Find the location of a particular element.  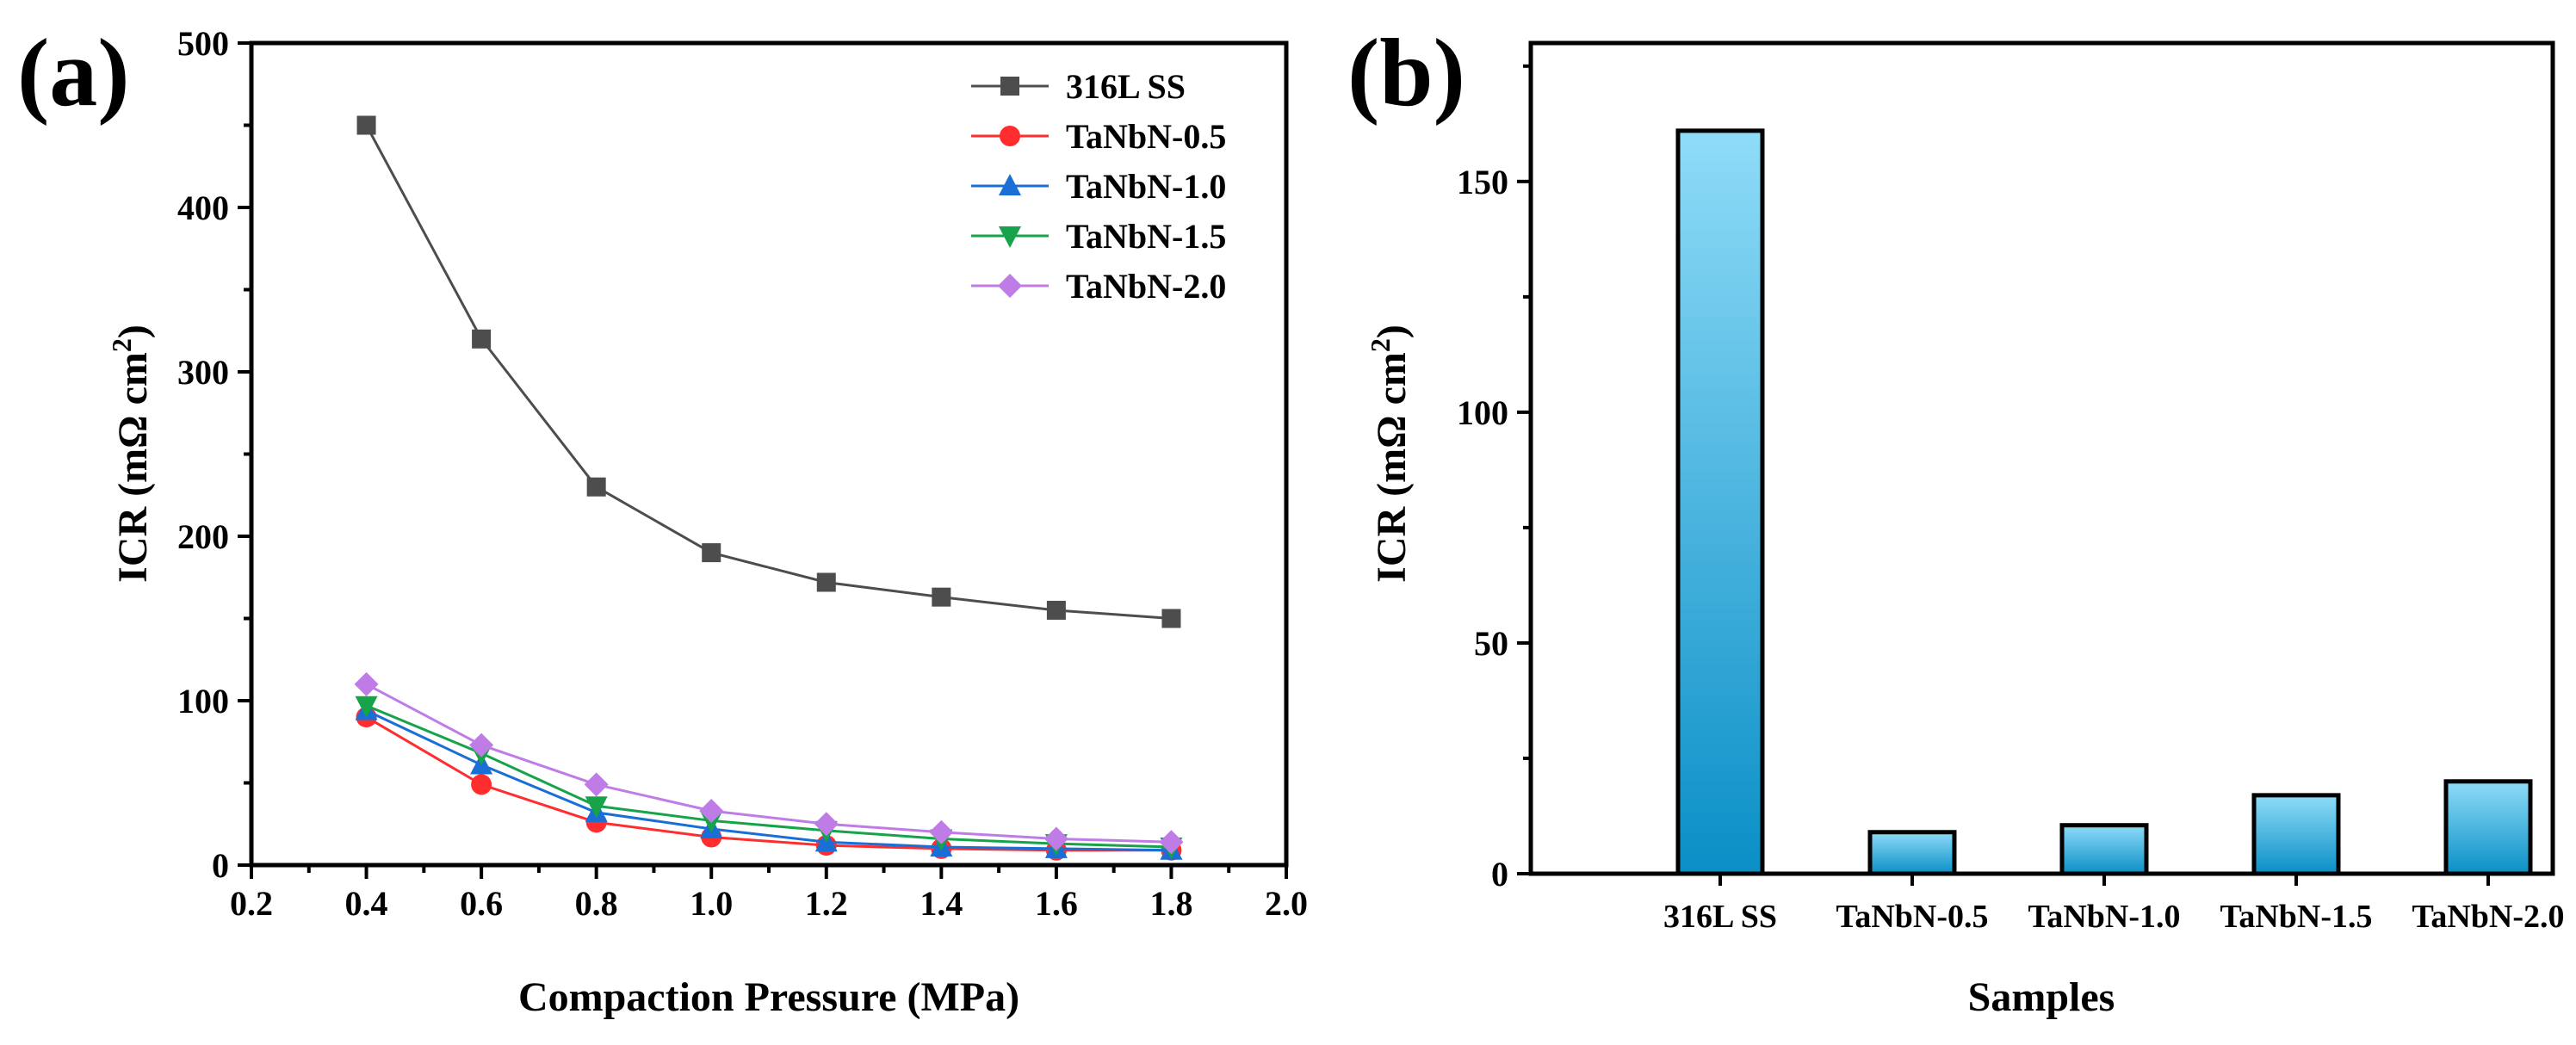

panel-b-y-axis-title: ICR (mΩ cm2) is located at coordinates (1390, 454).